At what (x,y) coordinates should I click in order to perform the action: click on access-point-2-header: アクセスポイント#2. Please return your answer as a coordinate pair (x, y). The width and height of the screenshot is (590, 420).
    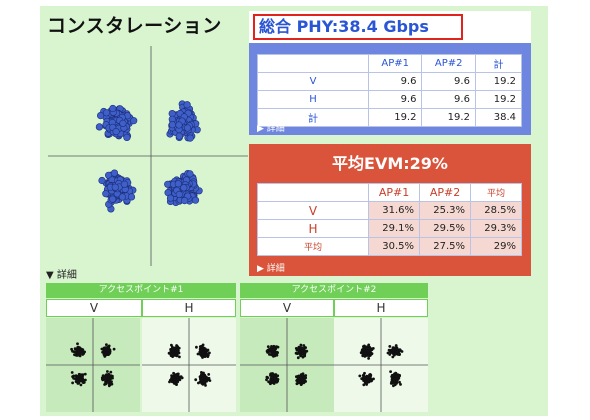
    Looking at the image, I should click on (334, 290).